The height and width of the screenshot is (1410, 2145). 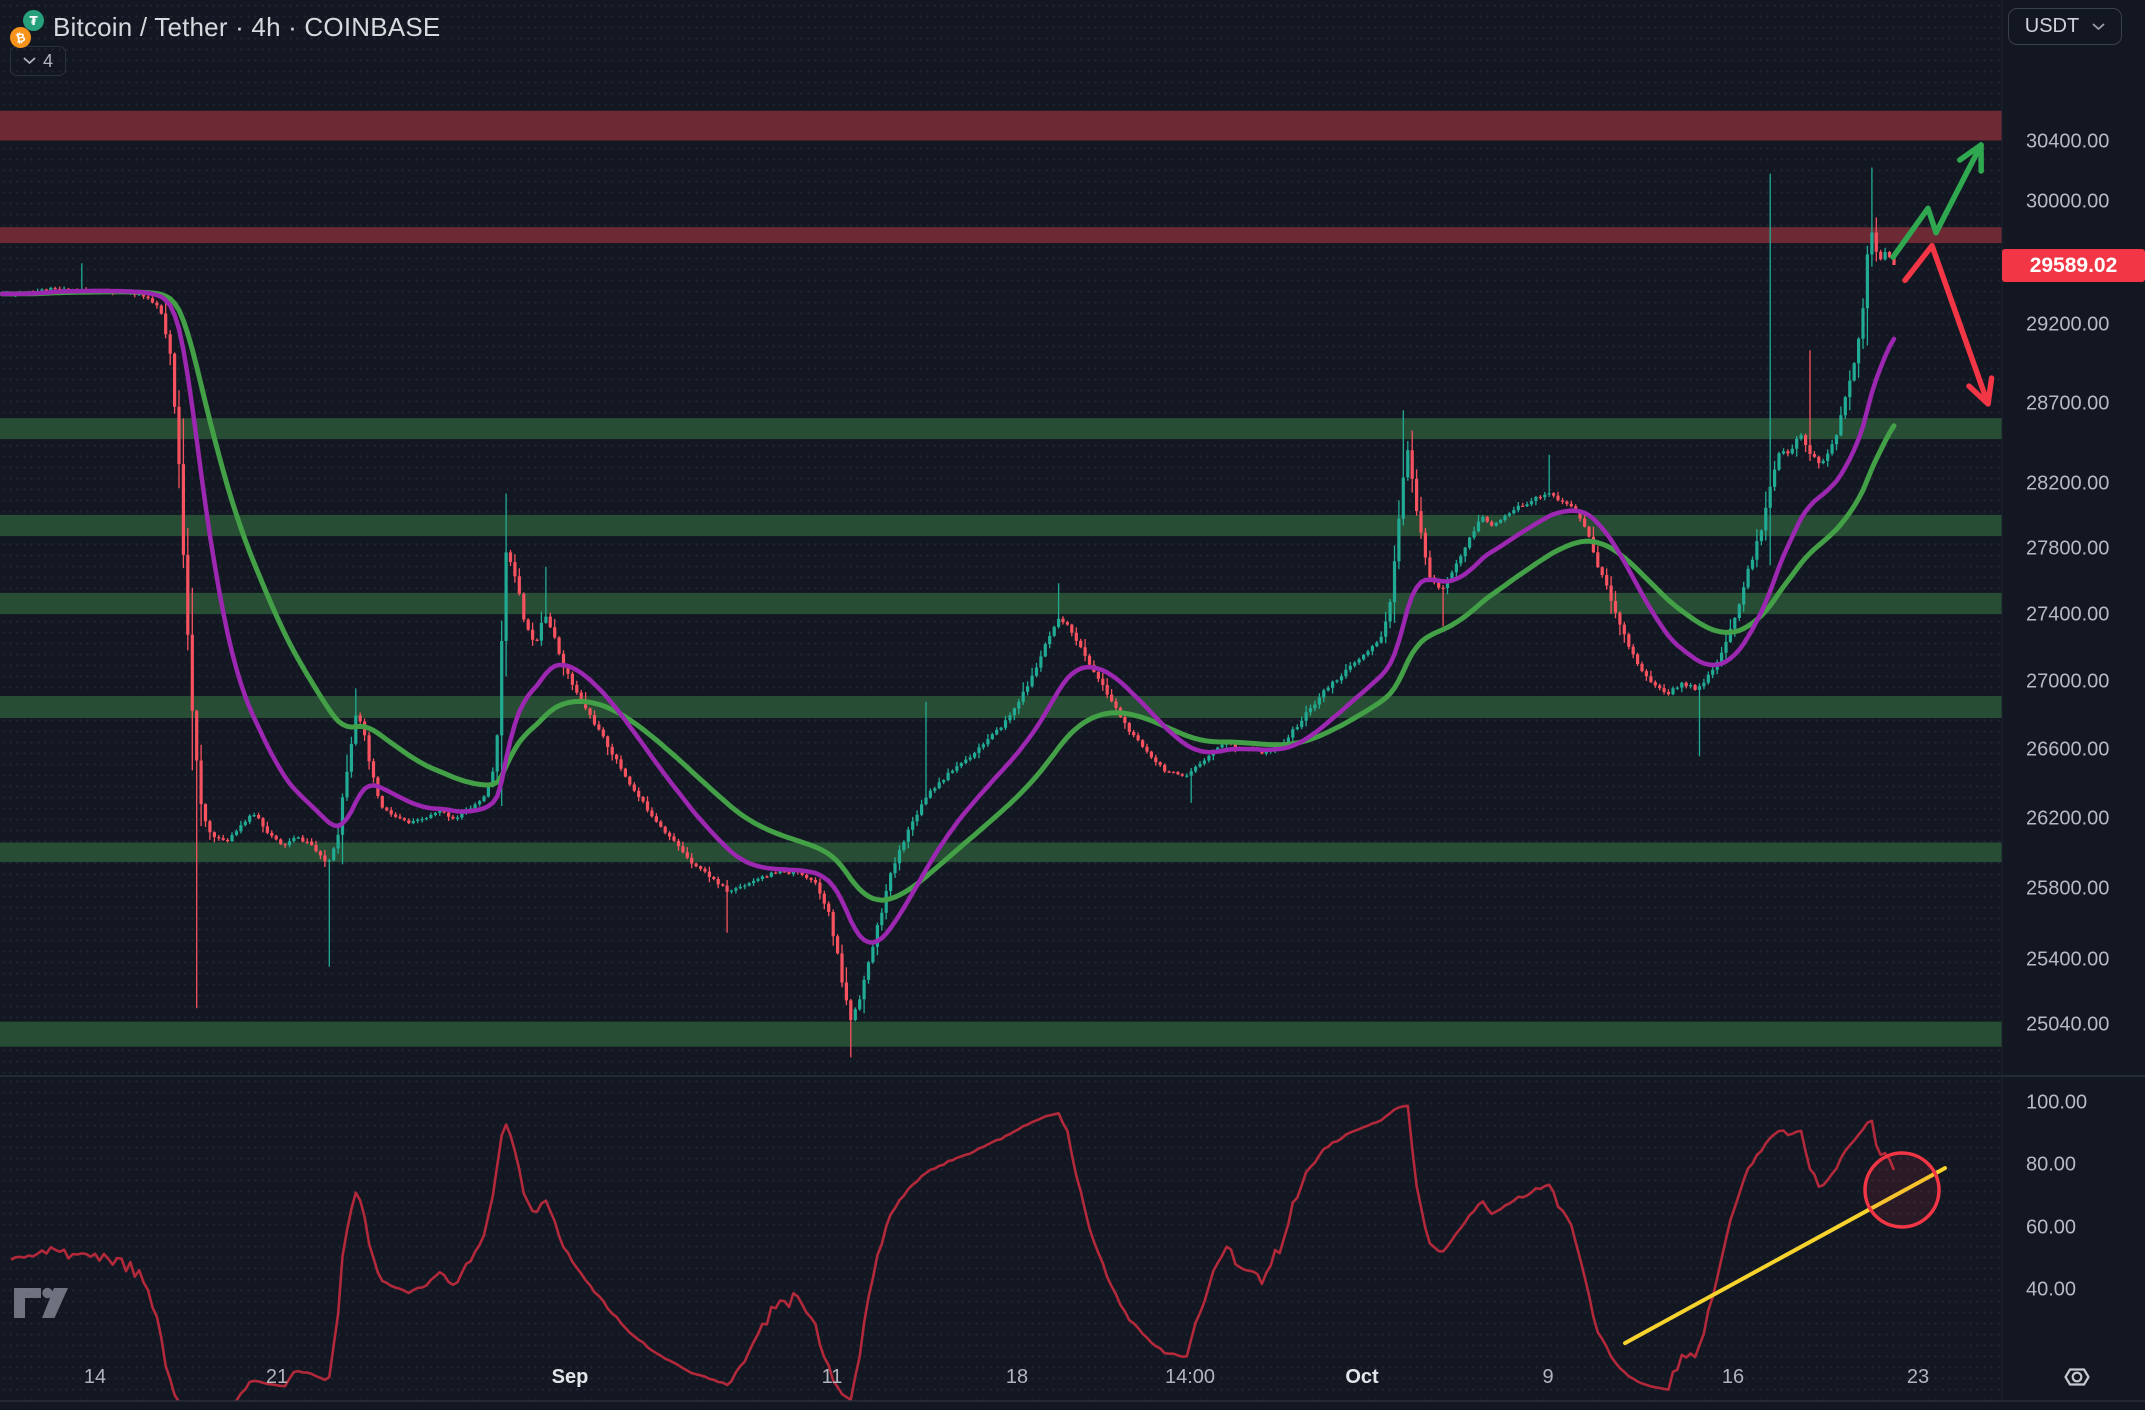 What do you see at coordinates (1970, 152) in the screenshot?
I see `bullish-arrow-annotation-head` at bounding box center [1970, 152].